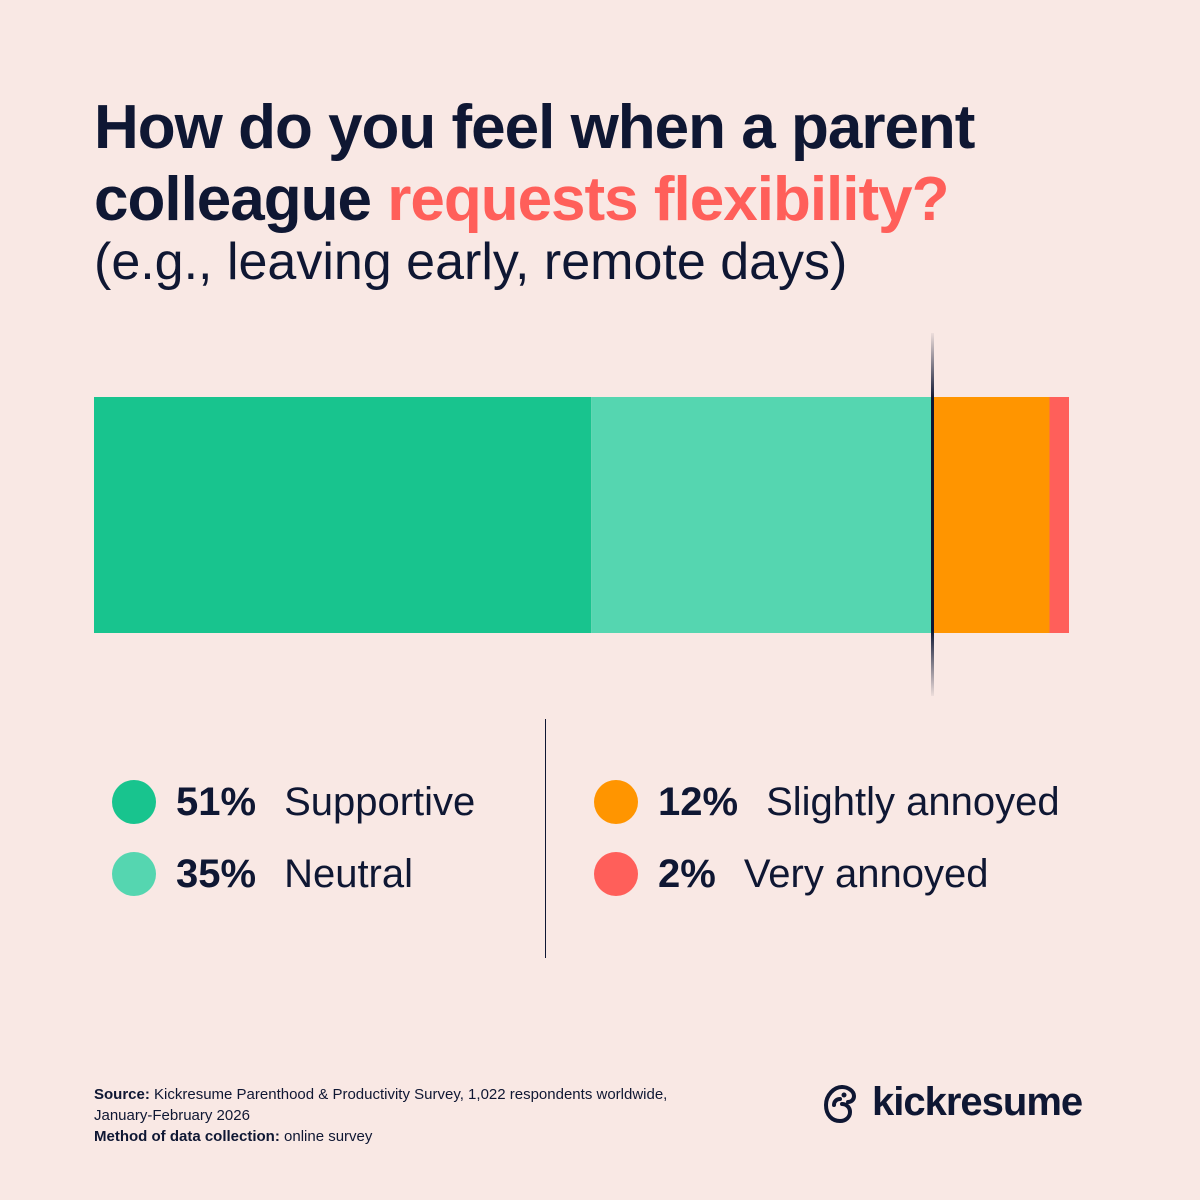  Describe the element at coordinates (698, 801) in the screenshot. I see `legend-value: 12%` at that location.